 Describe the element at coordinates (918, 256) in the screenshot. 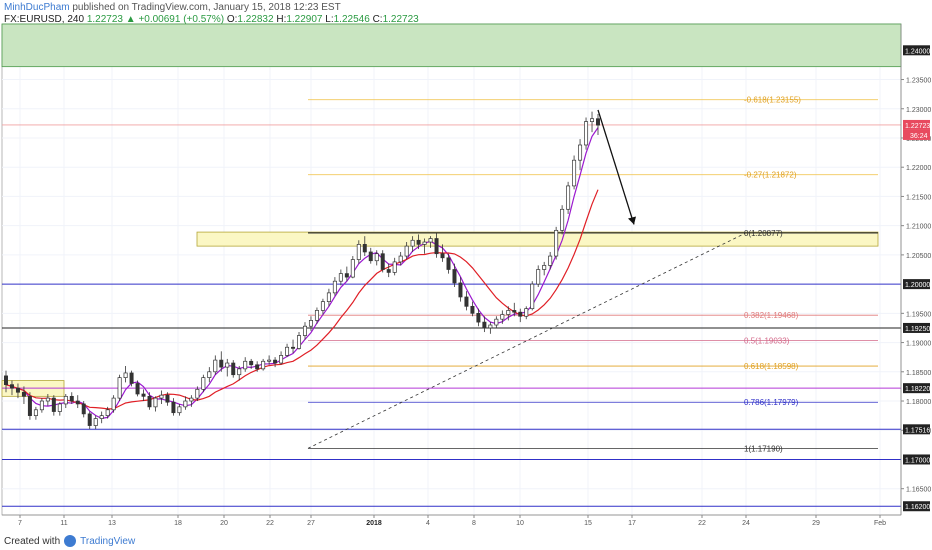

I see `price-tick-label: 1.20500` at that location.